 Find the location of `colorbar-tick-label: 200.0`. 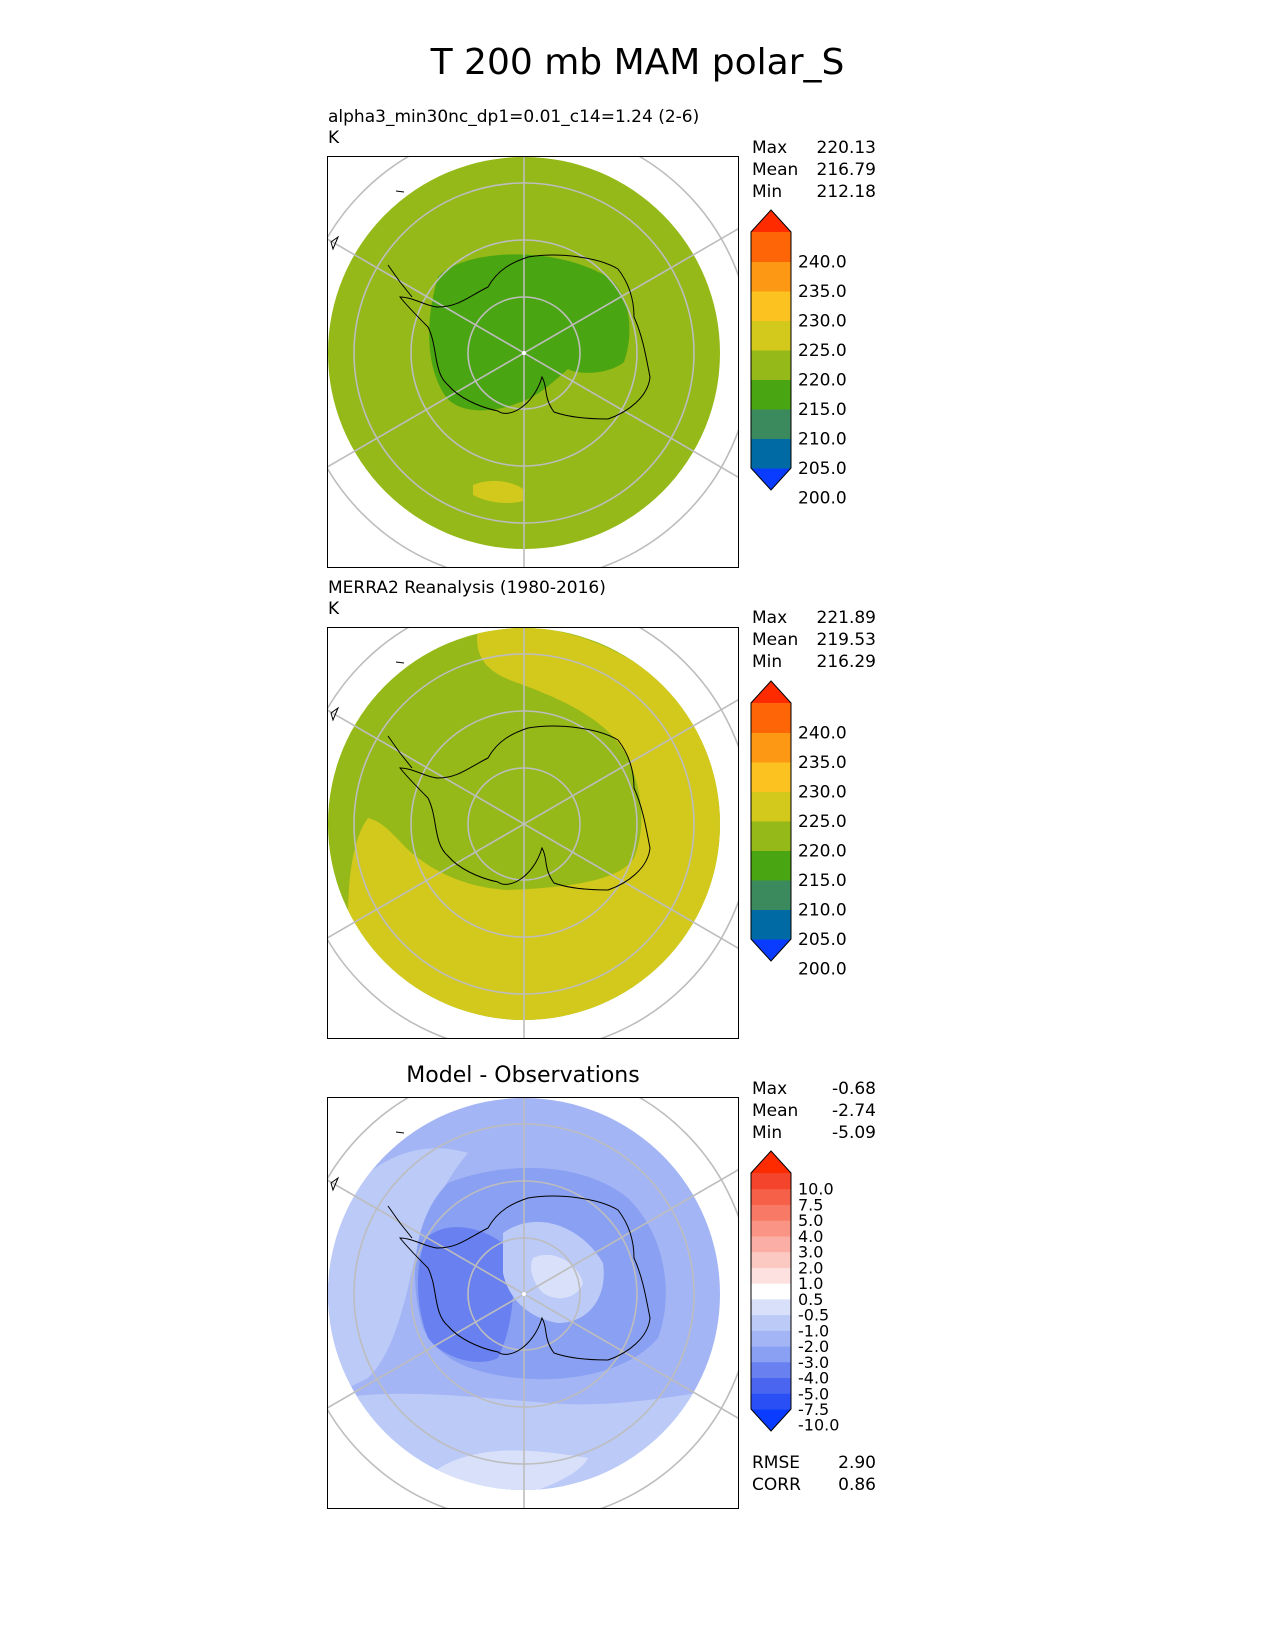

colorbar-tick-label: 200.0 is located at coordinates (822, 970).